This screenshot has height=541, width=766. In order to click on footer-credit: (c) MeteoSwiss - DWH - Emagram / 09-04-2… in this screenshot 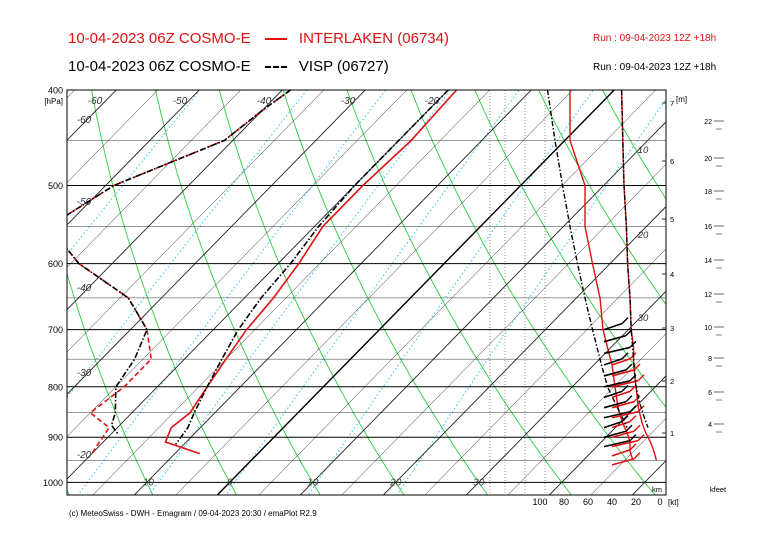, I will do `click(193, 513)`.